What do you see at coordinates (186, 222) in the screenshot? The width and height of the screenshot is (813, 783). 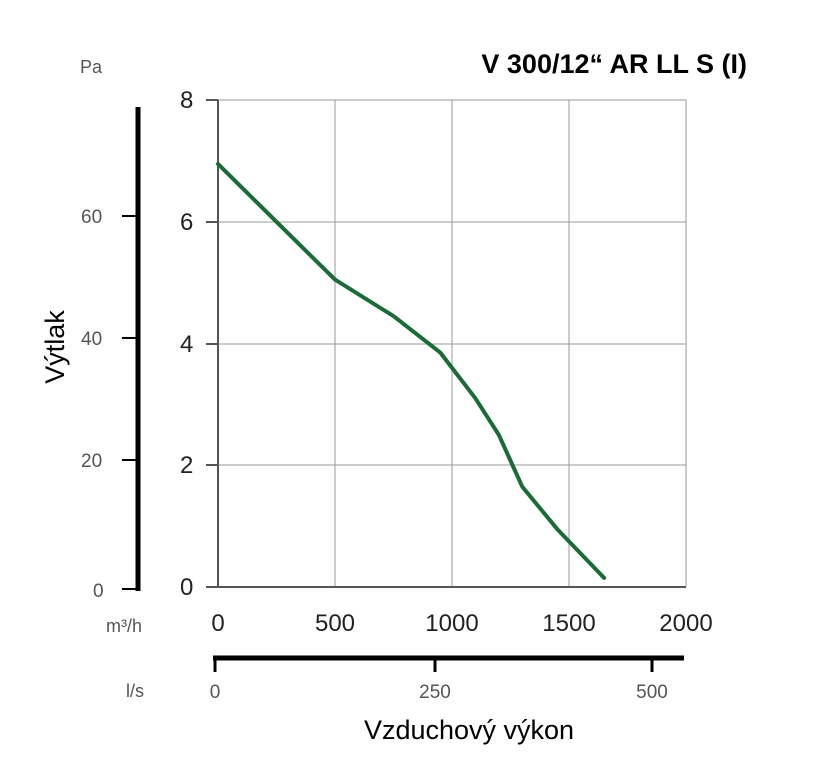 I see `y-tick-label-6: 6` at bounding box center [186, 222].